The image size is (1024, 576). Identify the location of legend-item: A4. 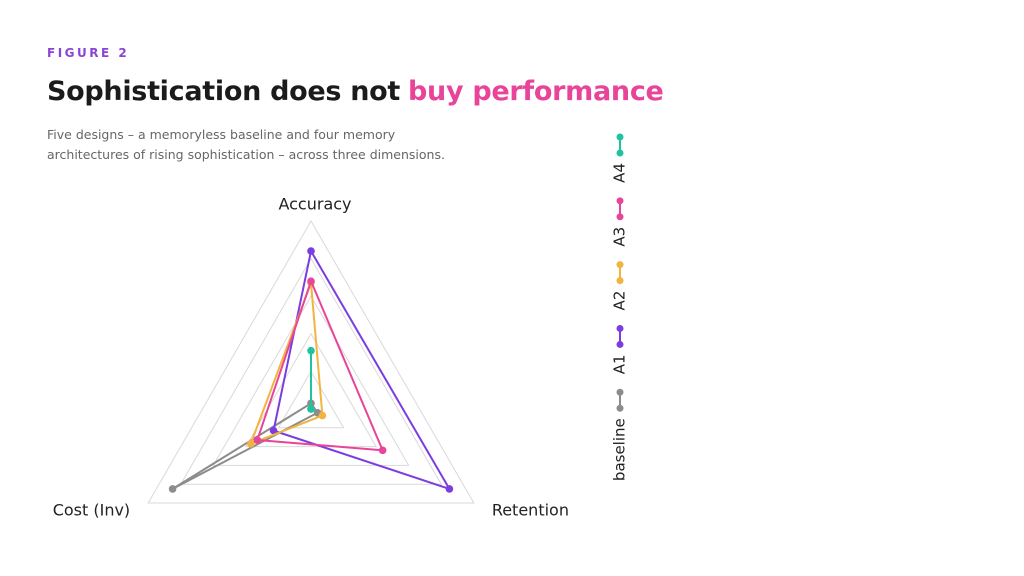
(620, 158).